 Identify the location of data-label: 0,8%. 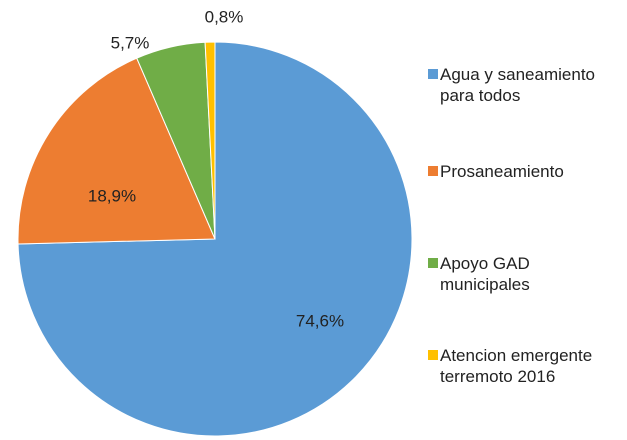
(224, 16).